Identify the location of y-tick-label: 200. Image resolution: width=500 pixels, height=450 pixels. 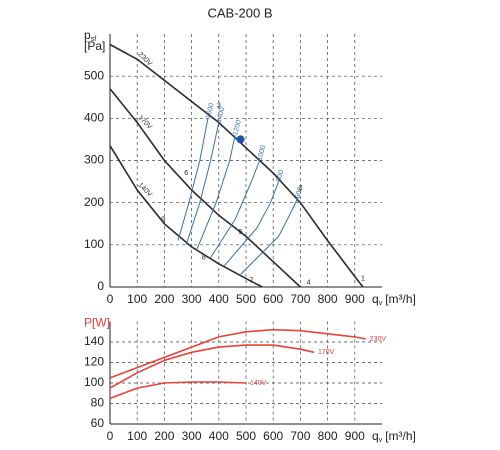
(94, 202).